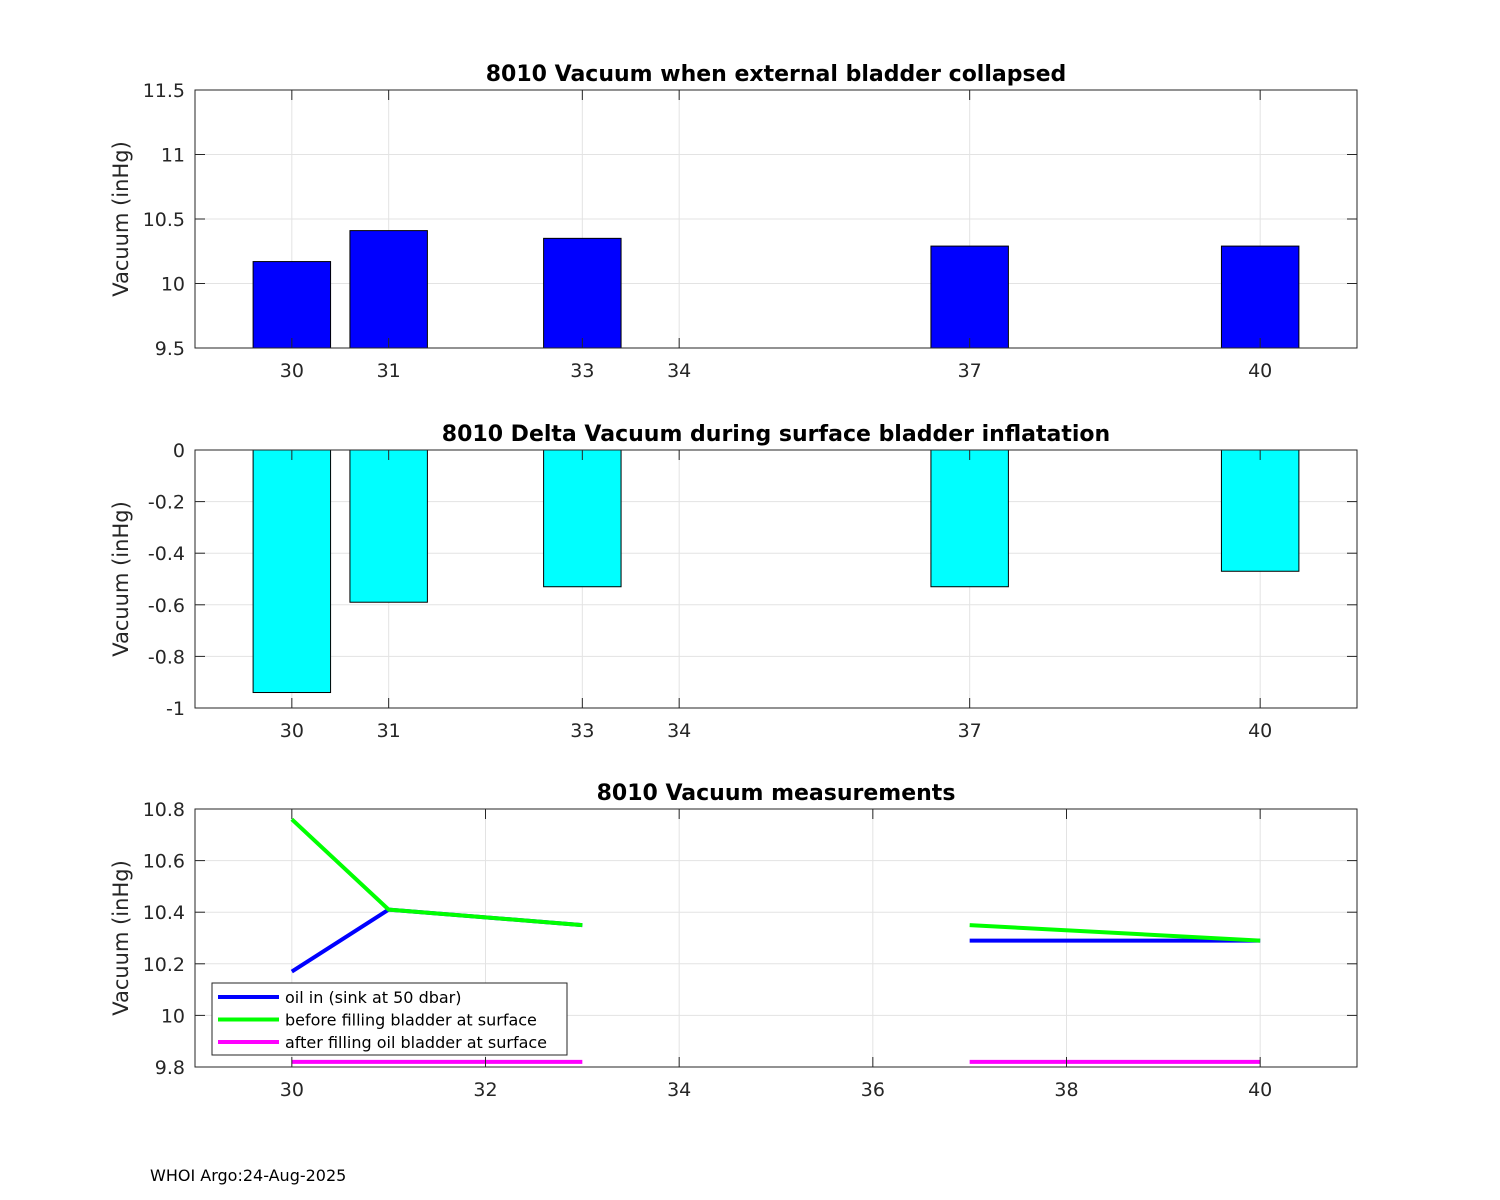  I want to click on y-tick-label: 9.5, so click(170, 349).